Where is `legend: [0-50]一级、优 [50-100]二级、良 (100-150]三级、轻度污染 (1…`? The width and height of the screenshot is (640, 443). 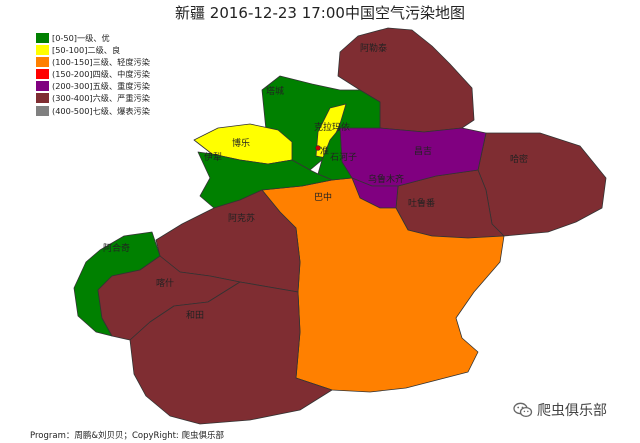 legend: [0-50]一级、优 [50-100]二级、良 (100-150]三级、轻度污染 (1… is located at coordinates (93, 74).